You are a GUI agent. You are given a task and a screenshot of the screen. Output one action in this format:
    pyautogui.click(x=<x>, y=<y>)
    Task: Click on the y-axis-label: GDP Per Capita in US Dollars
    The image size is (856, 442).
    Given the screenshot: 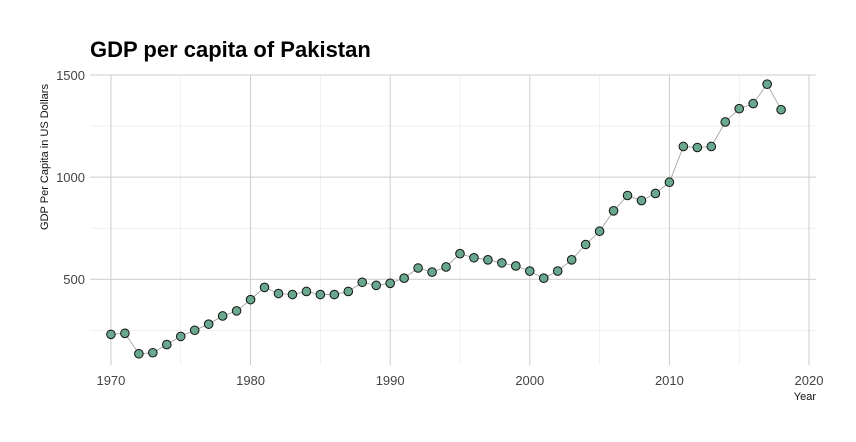 What is the action you would take?
    pyautogui.click(x=45, y=157)
    